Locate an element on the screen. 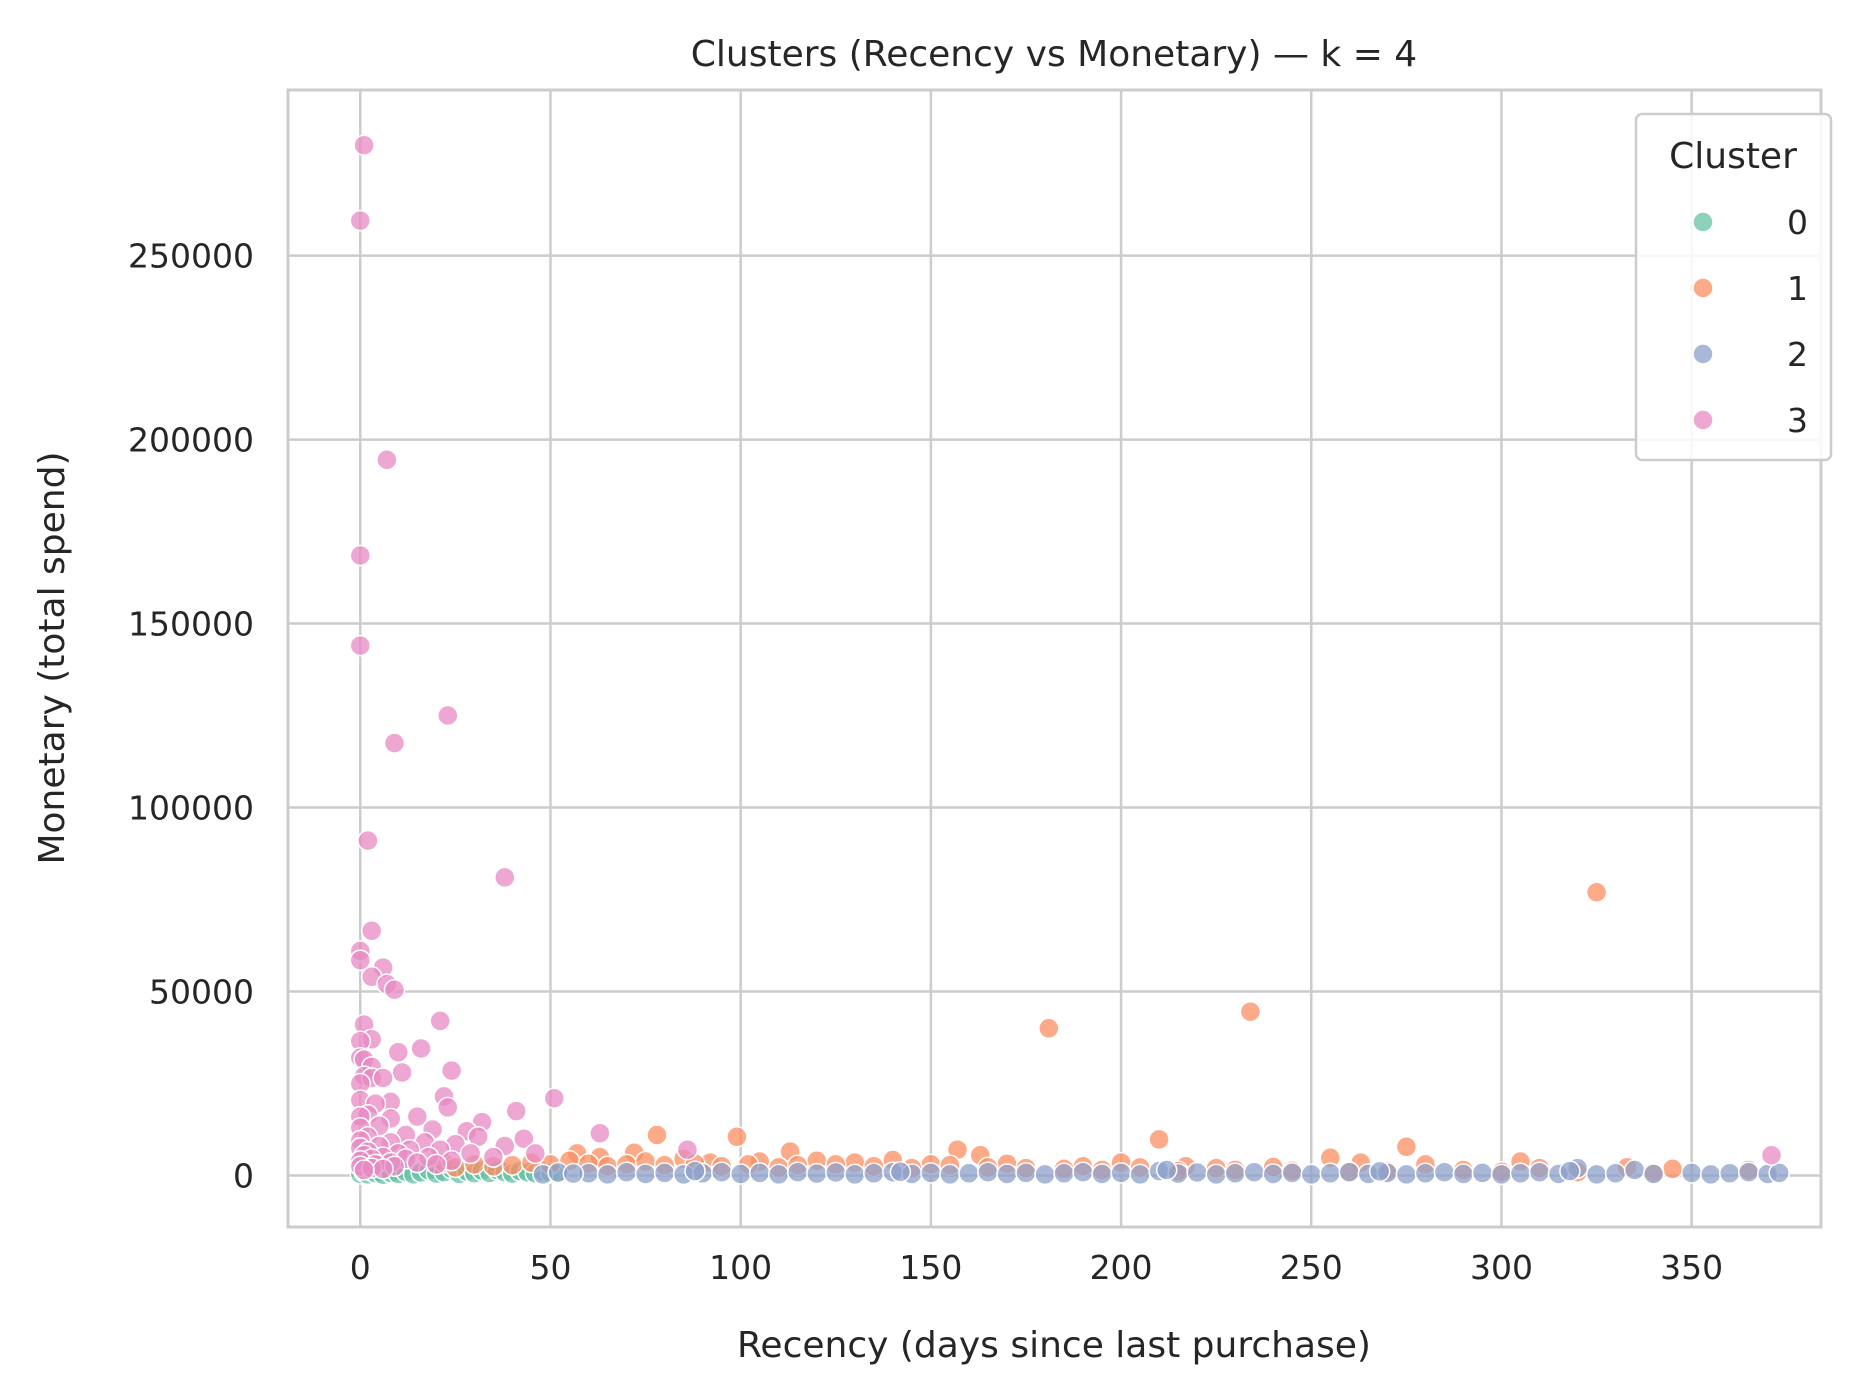  y-axis-label: Monetary (total spend) is located at coordinates (52, 657).